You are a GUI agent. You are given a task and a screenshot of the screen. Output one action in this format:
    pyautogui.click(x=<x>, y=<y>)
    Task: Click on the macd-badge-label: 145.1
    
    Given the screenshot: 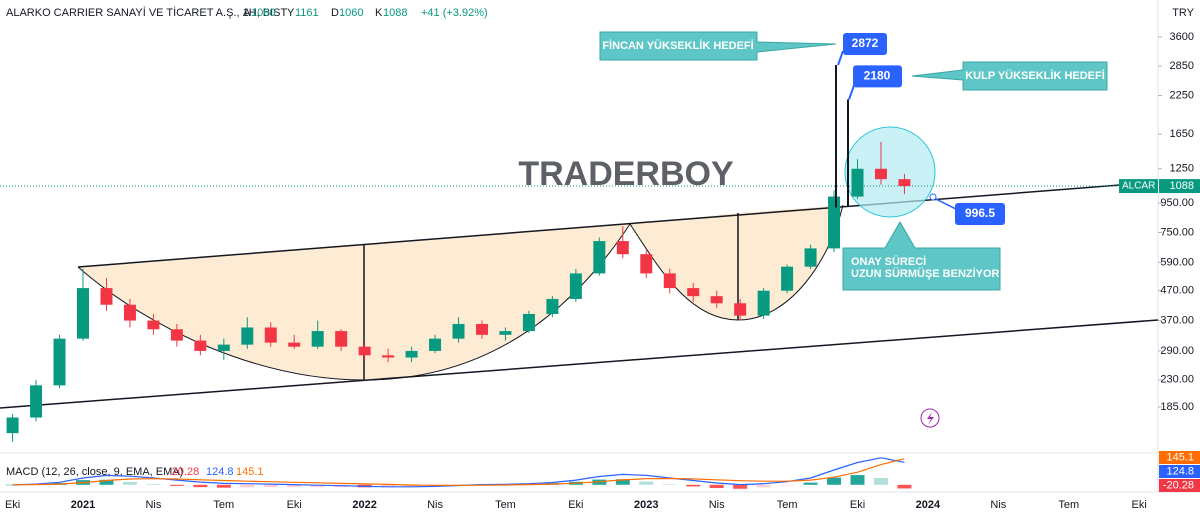 What is the action you would take?
    pyautogui.click(x=1180, y=457)
    